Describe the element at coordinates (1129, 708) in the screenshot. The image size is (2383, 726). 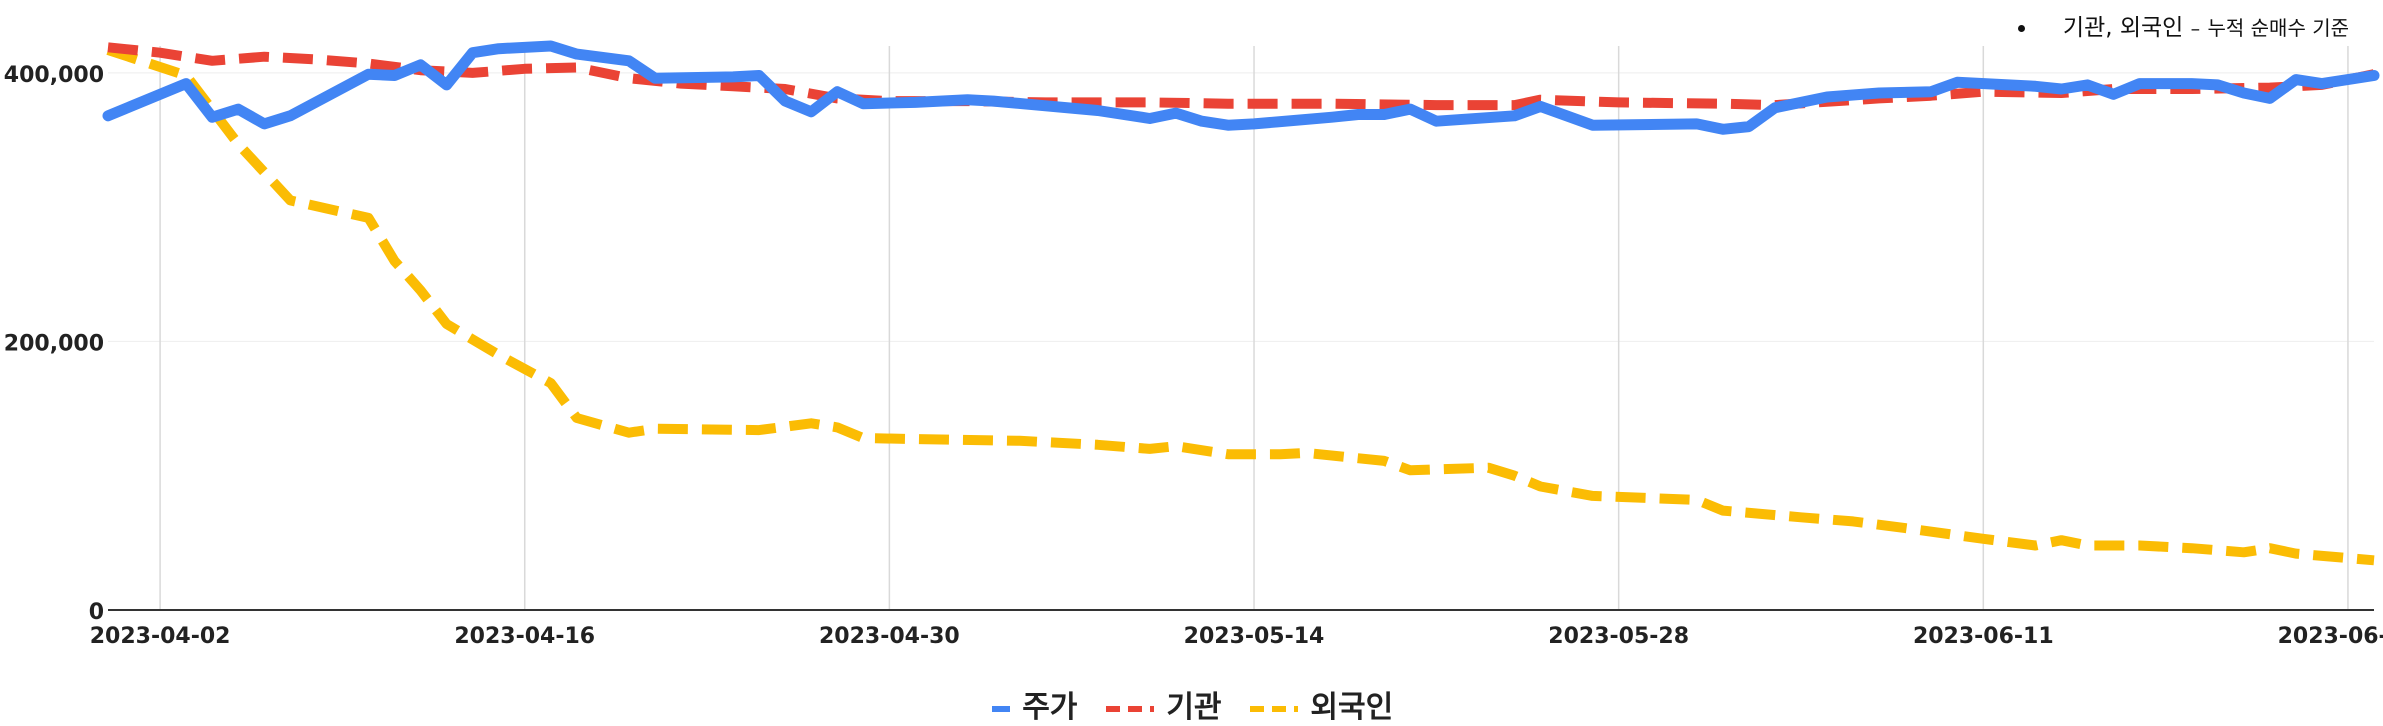
I see `legend-swatch-institution` at that location.